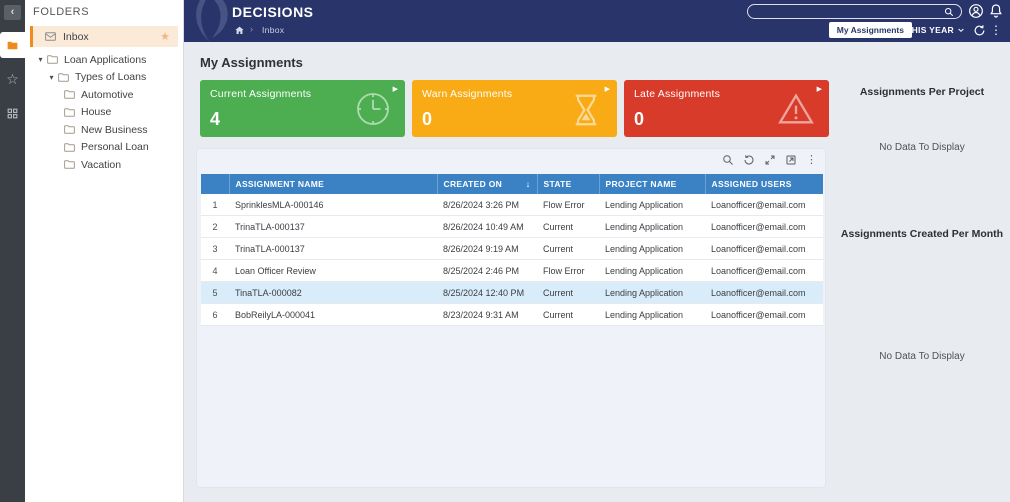 This screenshot has width=1010, height=502. I want to click on row-number: 6, so click(215, 314).